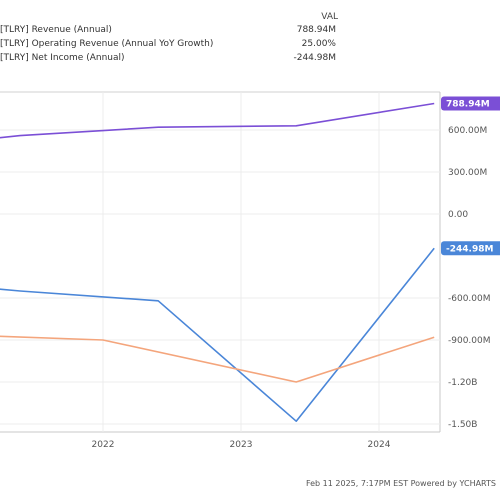 This screenshot has height=500, width=500. What do you see at coordinates (316, 30) in the screenshot?
I see `legend-value: 788.94M` at bounding box center [316, 30].